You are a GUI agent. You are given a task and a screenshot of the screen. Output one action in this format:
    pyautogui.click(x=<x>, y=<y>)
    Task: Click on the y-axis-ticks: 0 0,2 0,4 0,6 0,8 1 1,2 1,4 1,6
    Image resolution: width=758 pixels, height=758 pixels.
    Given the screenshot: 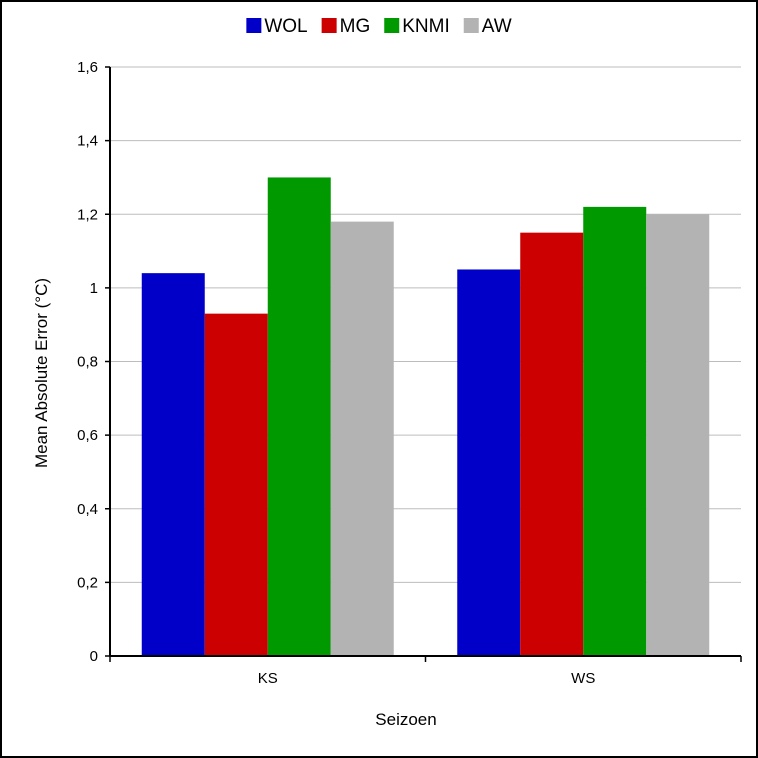 What is the action you would take?
    pyautogui.click(x=93, y=362)
    